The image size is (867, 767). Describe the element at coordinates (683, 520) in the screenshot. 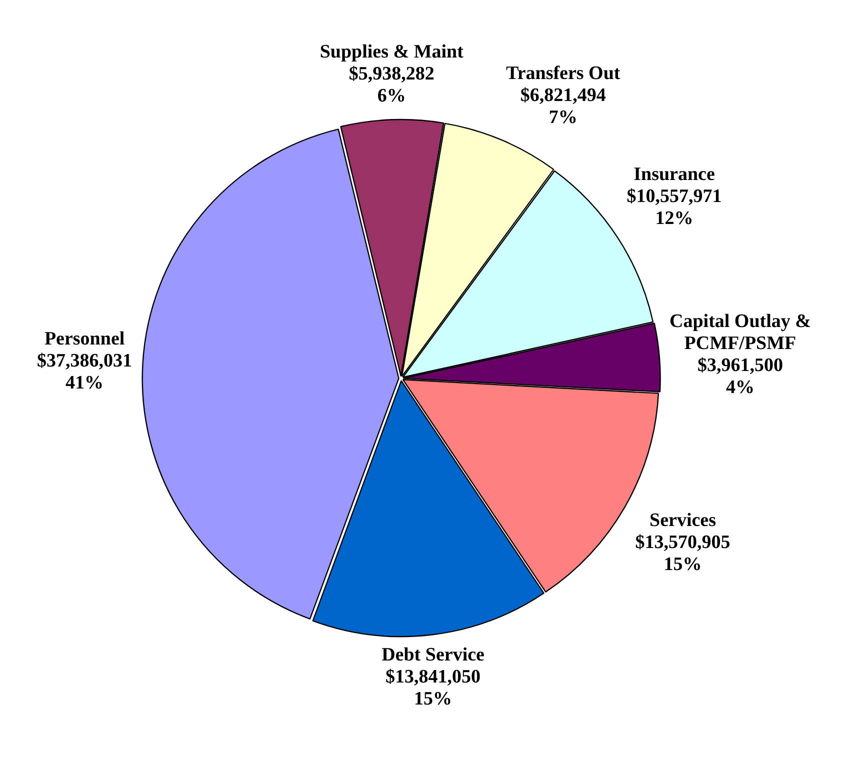

I see `slice-label: Services` at that location.